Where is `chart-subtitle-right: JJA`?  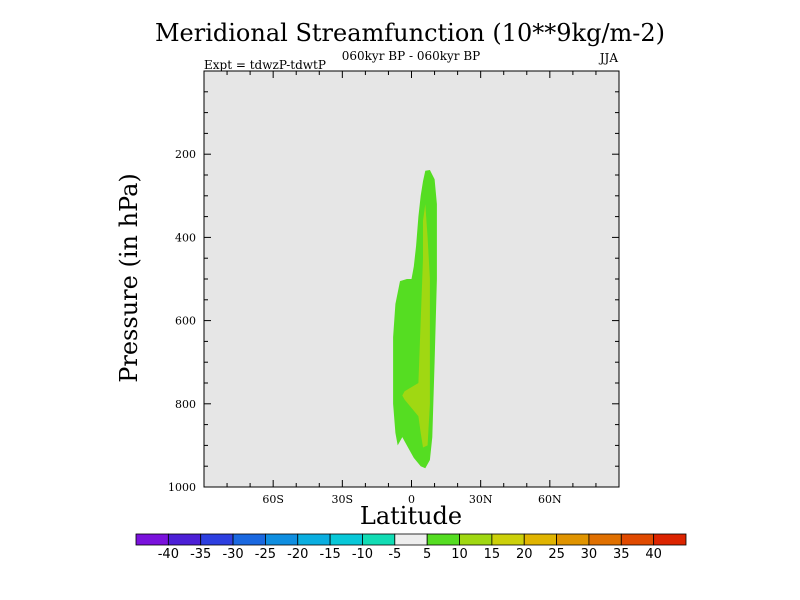 chart-subtitle-right: JJA is located at coordinates (608, 58).